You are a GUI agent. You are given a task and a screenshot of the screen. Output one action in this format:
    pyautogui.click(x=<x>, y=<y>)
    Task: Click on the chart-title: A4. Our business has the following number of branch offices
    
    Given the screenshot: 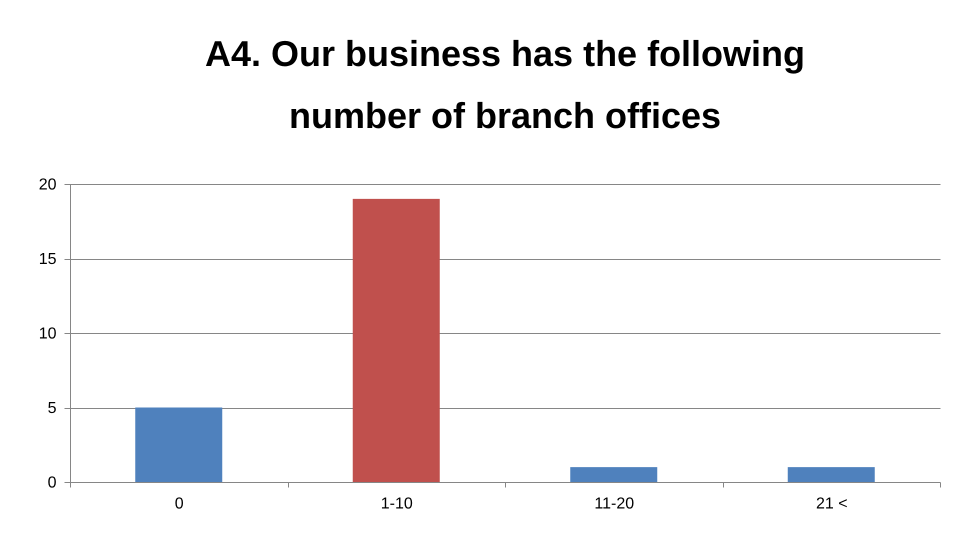 What is the action you would take?
    pyautogui.click(x=505, y=84)
    